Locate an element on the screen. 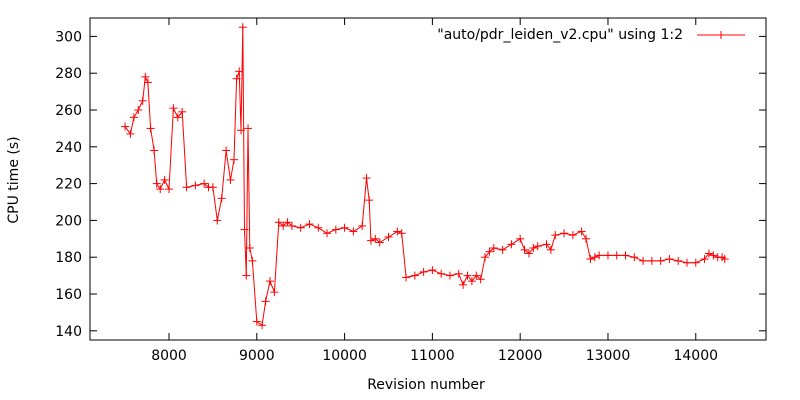  y-tick-label: 260 is located at coordinates (68, 111).